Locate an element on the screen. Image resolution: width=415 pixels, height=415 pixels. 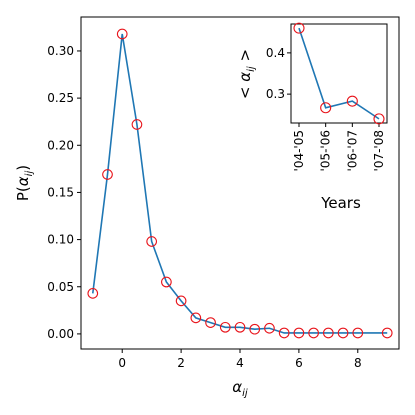
inset-y-axis-title: < αij > is located at coordinates (246, 74).